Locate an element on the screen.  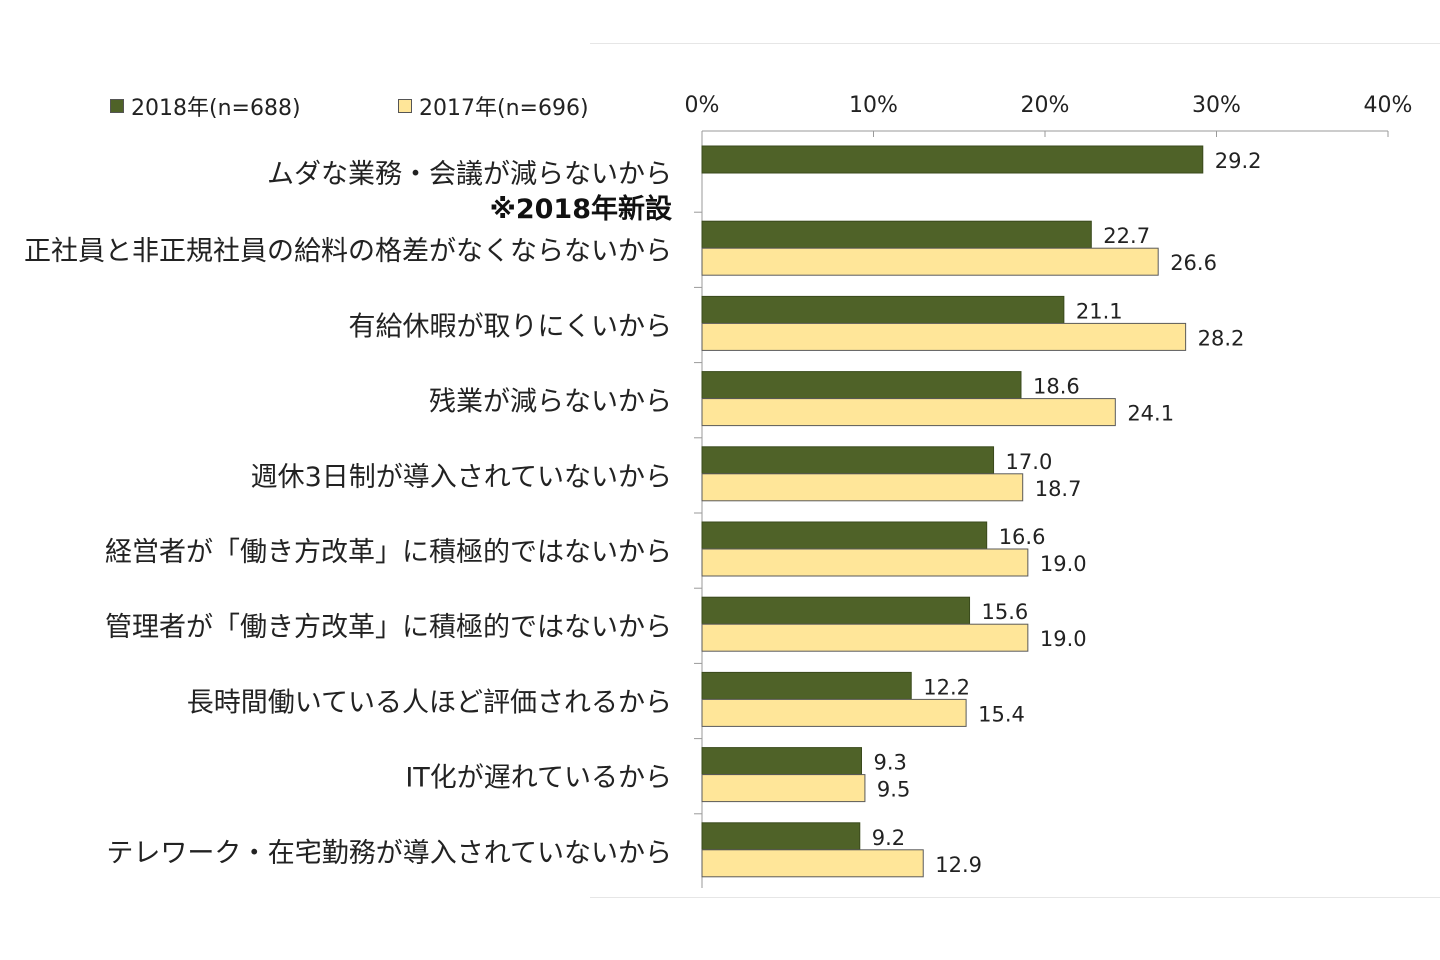
value-label-2018: 9.2 is located at coordinates (888, 838).